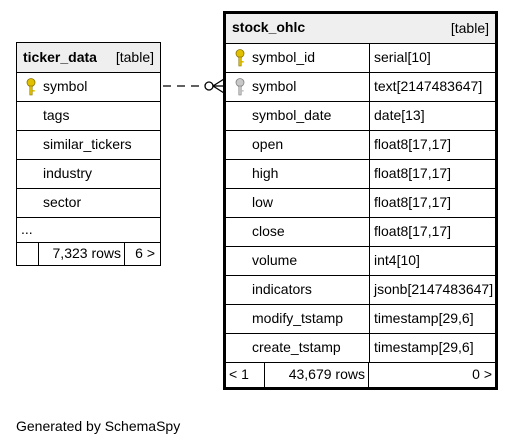 The width and height of the screenshot is (516, 447). What do you see at coordinates (268, 144) in the screenshot?
I see `column-name: open` at bounding box center [268, 144].